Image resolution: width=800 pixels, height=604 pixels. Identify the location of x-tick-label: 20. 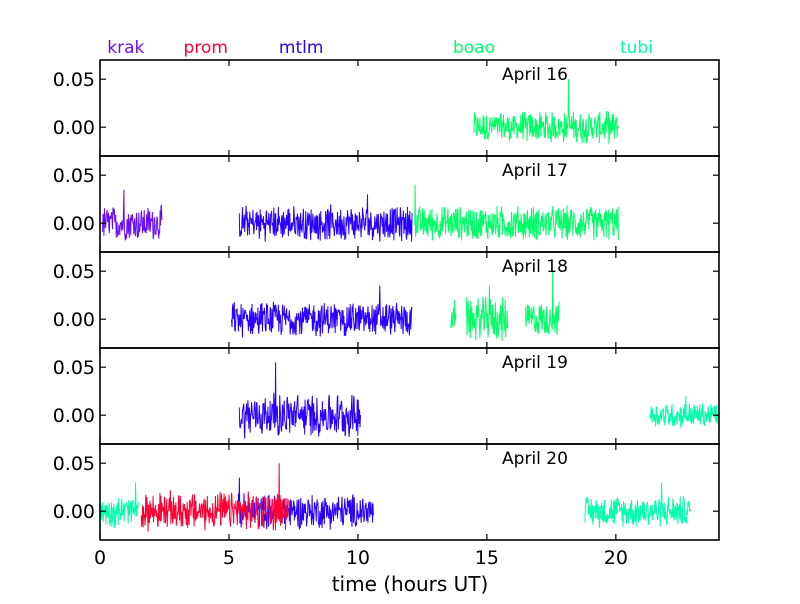
(616, 558).